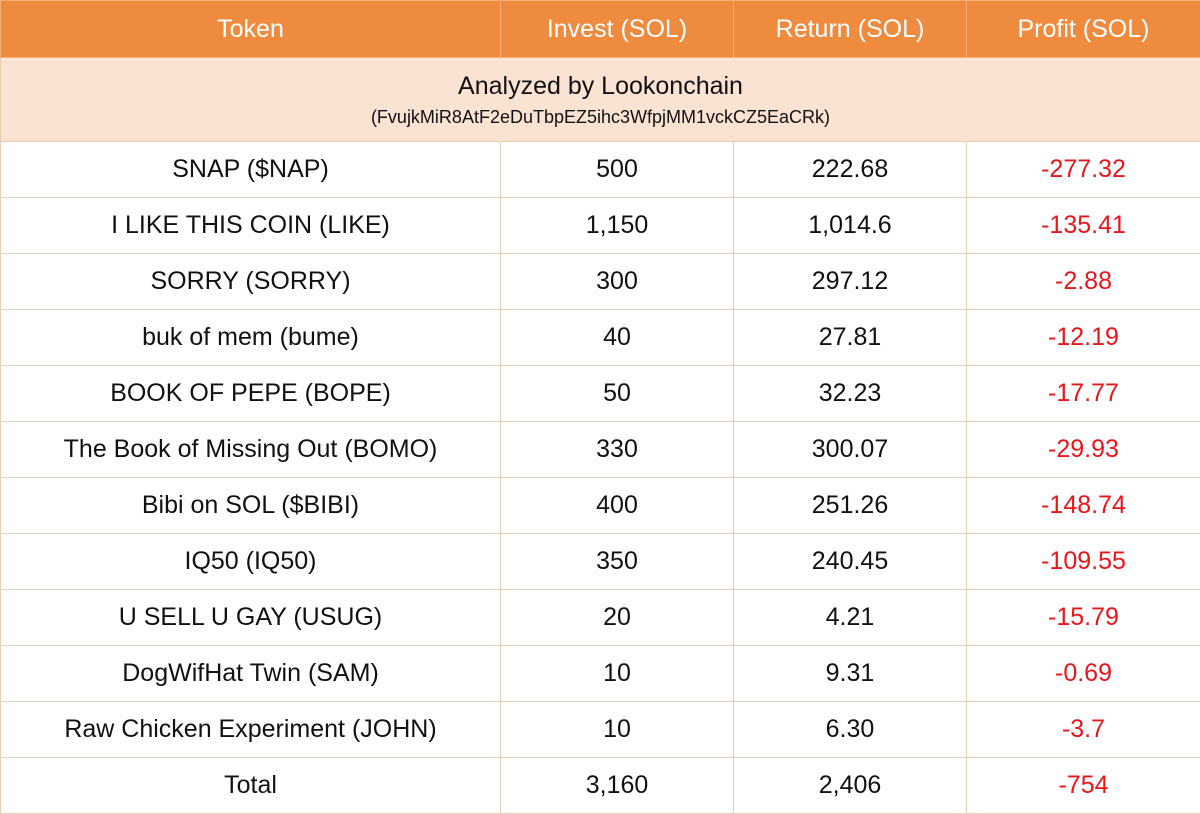  I want to click on token-cell: SNAP ($NAP), so click(251, 170).